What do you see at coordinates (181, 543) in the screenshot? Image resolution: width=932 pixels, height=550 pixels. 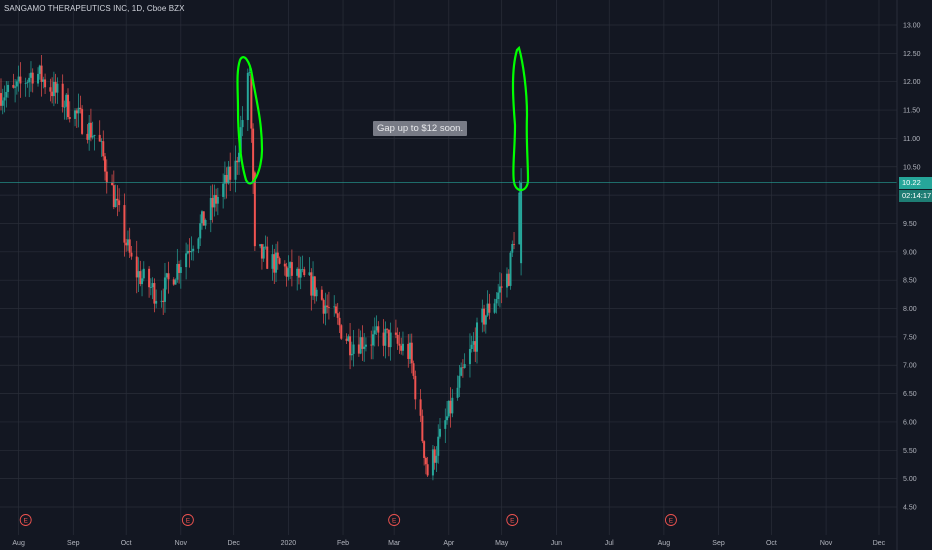 I see `x-tick-label: Nov` at bounding box center [181, 543].